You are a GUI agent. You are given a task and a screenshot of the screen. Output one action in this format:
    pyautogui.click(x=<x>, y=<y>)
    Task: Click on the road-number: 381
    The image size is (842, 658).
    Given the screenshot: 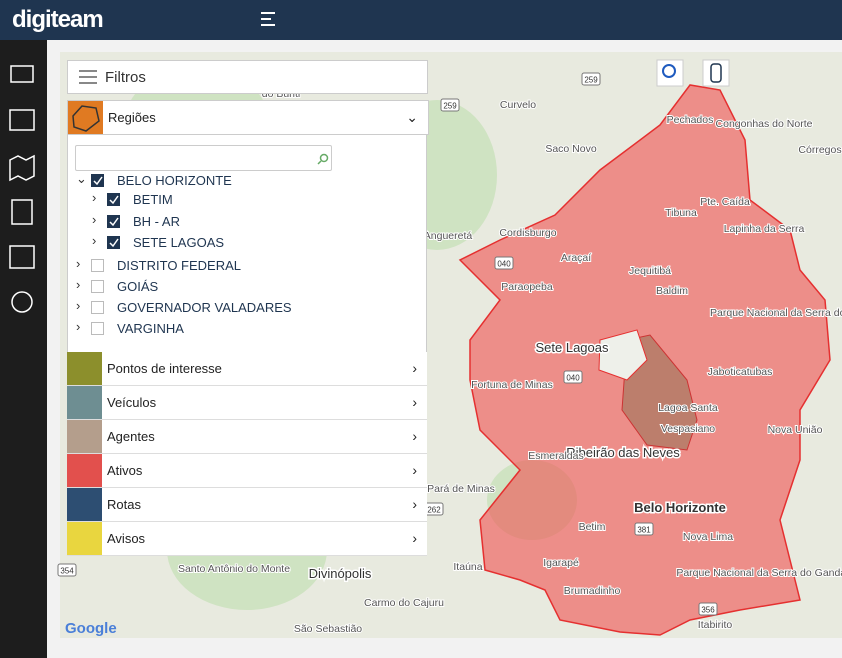 What is the action you would take?
    pyautogui.click(x=644, y=530)
    